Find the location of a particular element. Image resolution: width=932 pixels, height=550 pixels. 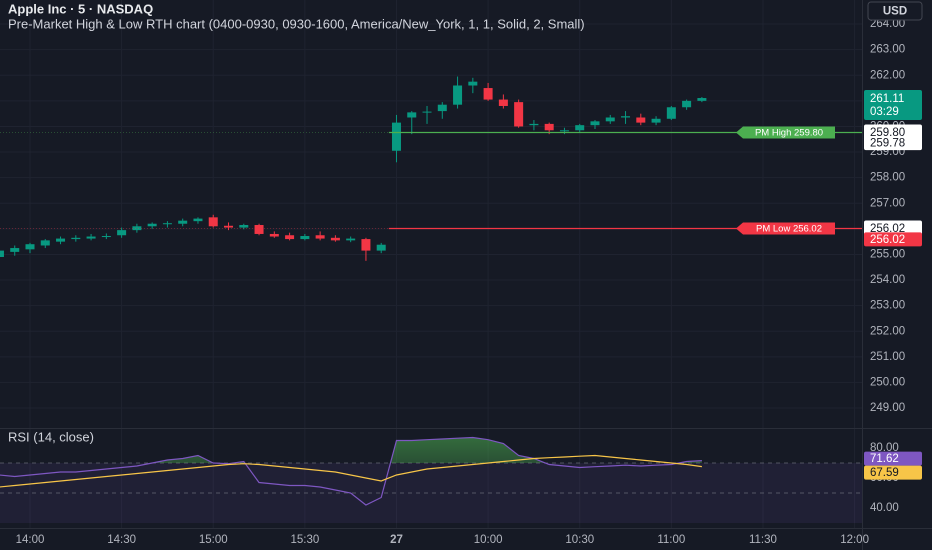

x-tick-label: 12:00 is located at coordinates (854, 540).